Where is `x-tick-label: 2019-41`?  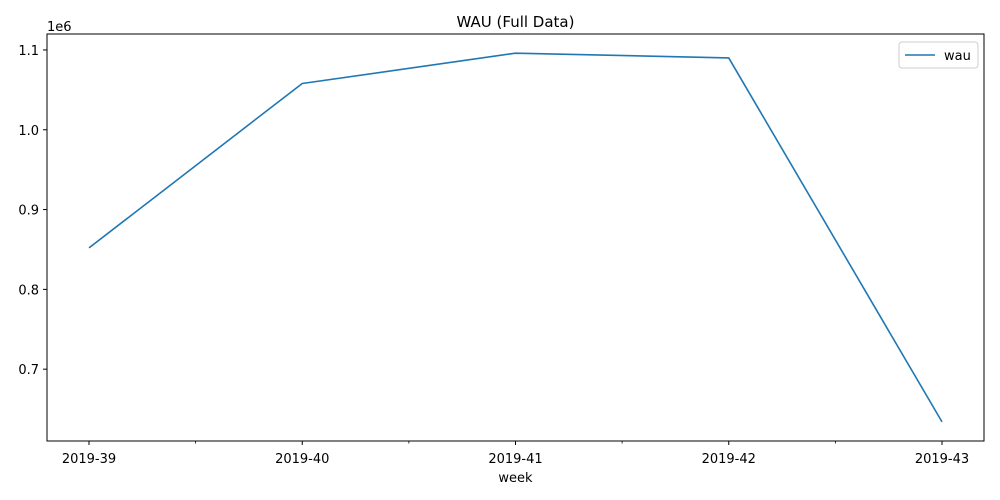
x-tick-label: 2019-41 is located at coordinates (515, 459).